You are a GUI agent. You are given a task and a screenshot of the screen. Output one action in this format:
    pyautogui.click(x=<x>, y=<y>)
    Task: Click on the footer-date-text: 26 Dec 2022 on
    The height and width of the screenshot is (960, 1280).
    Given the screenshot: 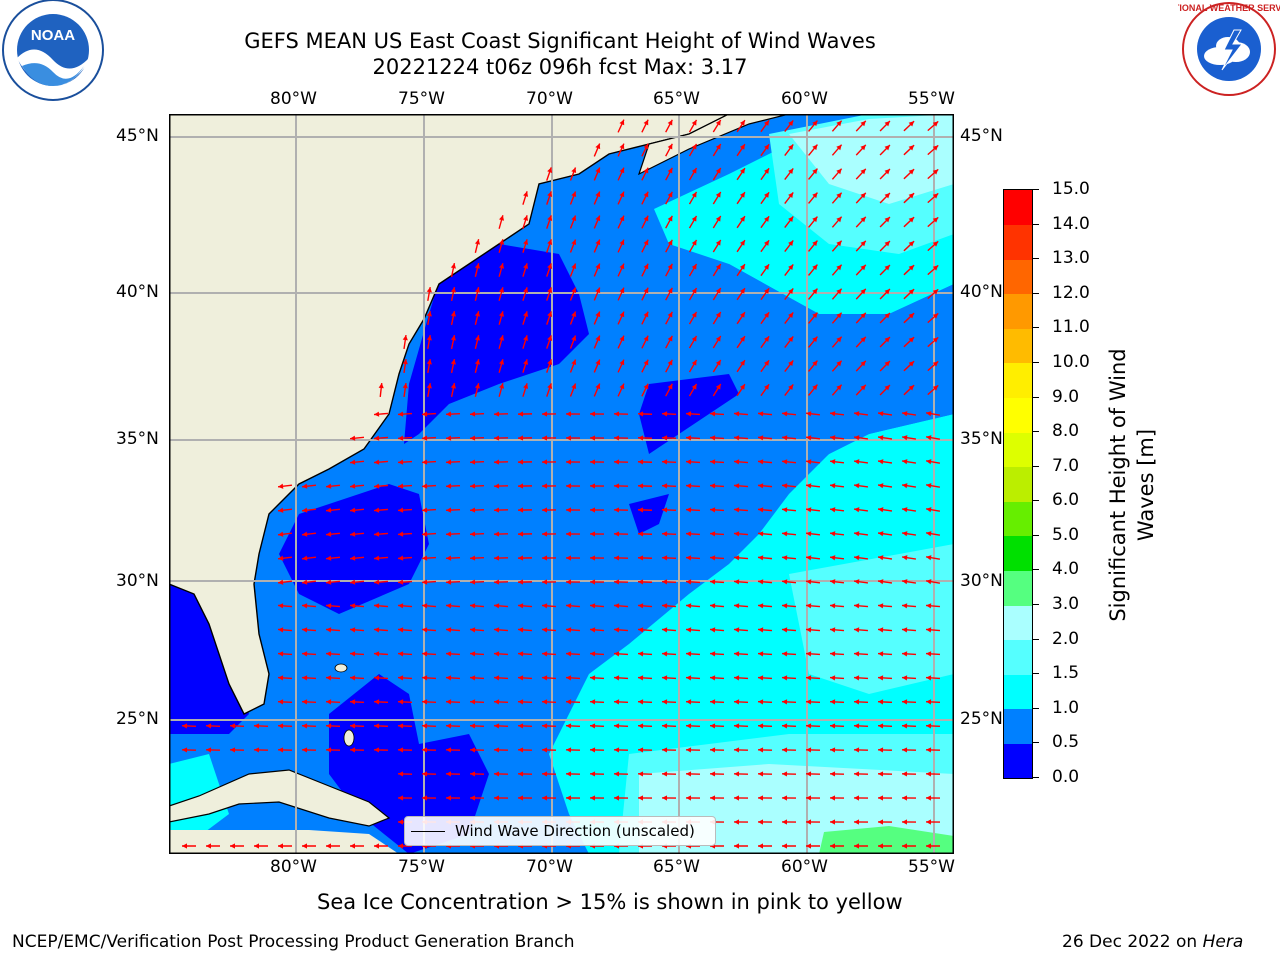 What is the action you would take?
    pyautogui.click(x=1132, y=942)
    